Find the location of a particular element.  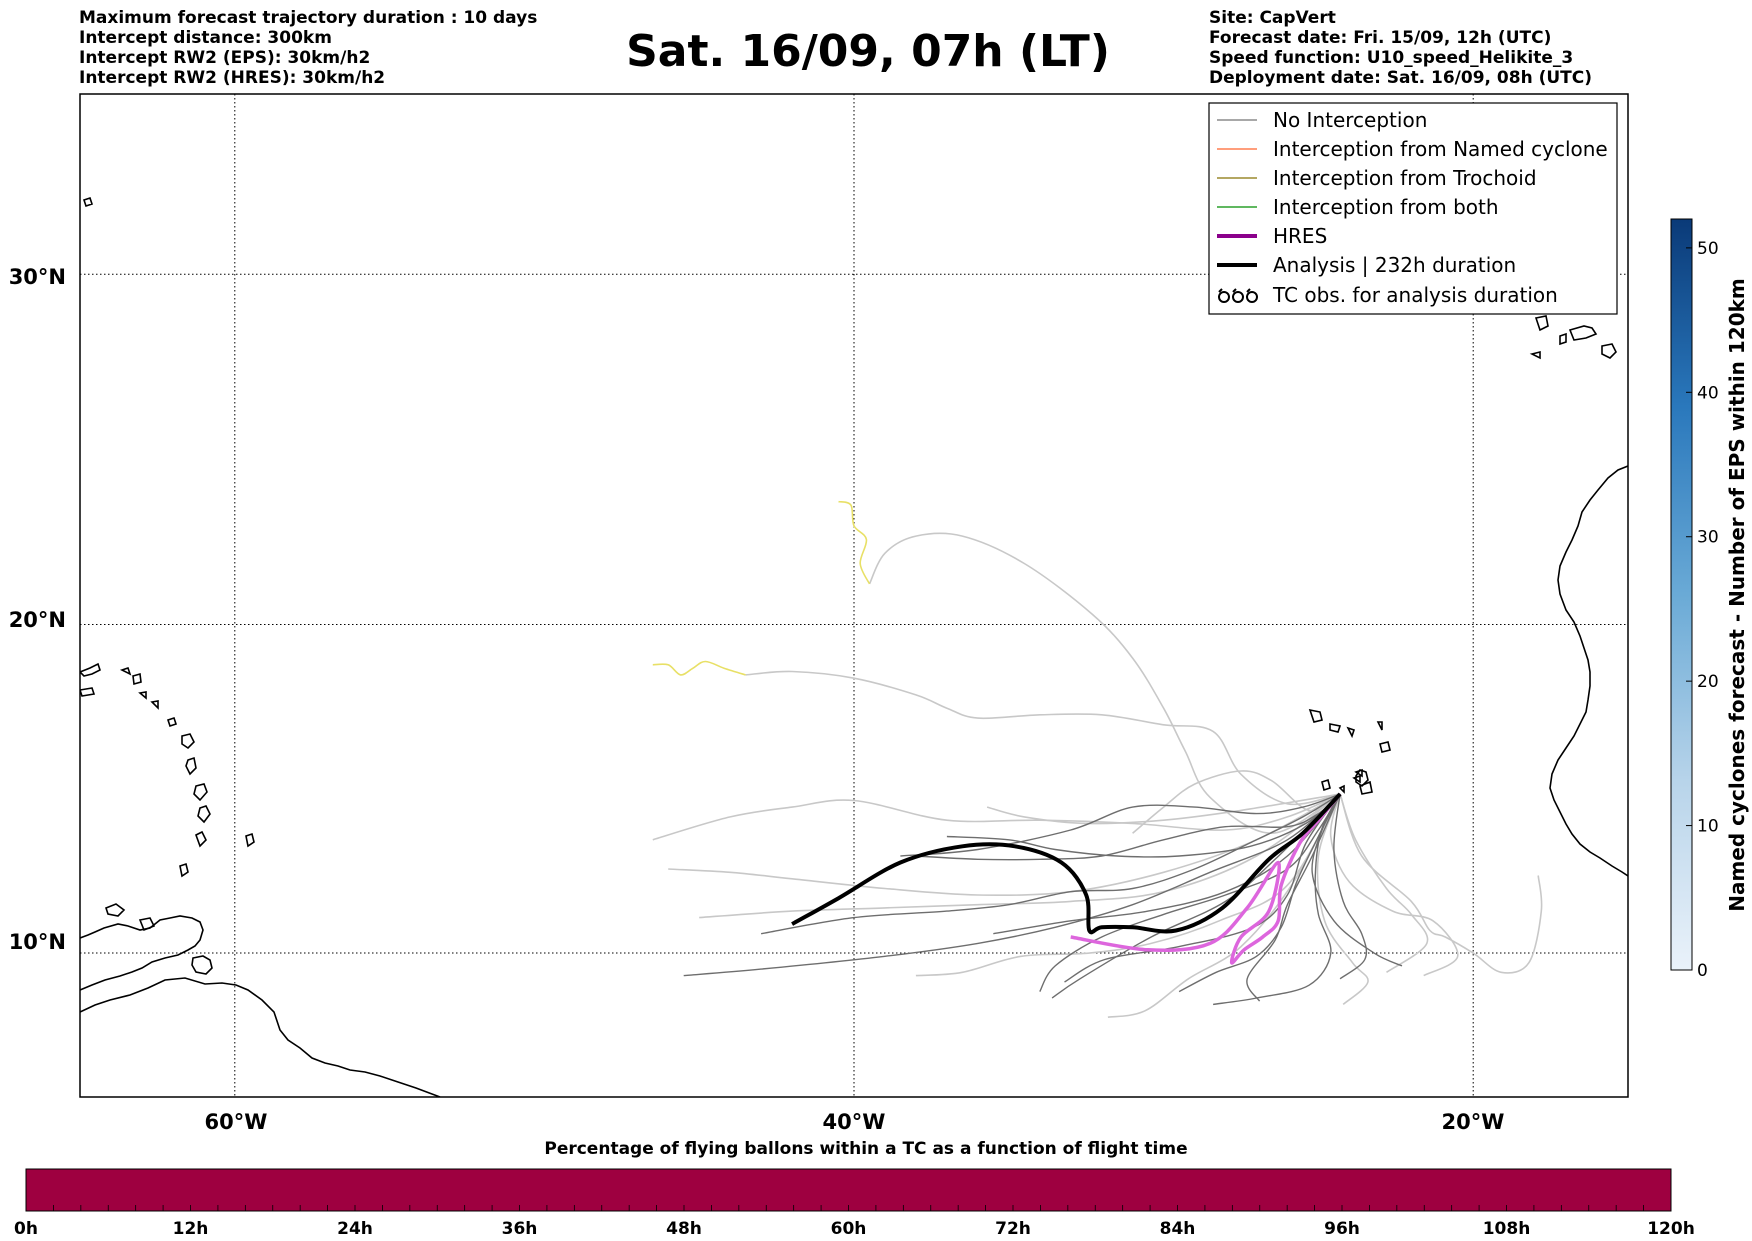

lat-label-20n: 20°N is located at coordinates (37, 620).